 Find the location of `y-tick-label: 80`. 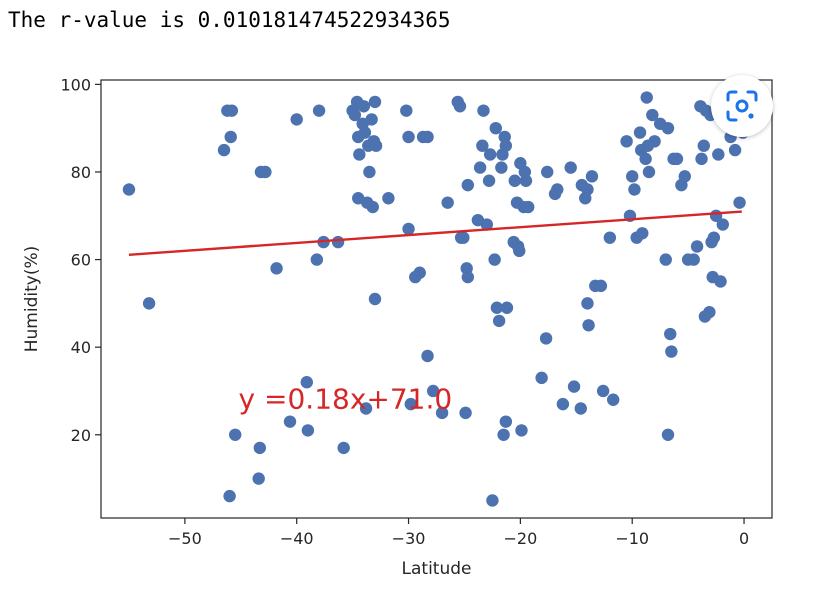

y-tick-label: 80 is located at coordinates (81, 172).